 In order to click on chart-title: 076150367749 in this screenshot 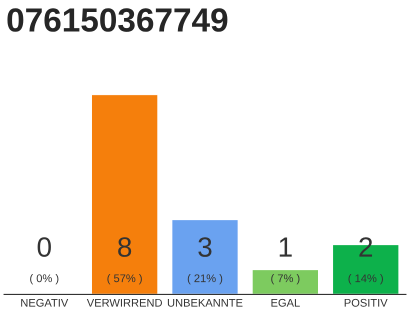, I will do `click(117, 20)`.